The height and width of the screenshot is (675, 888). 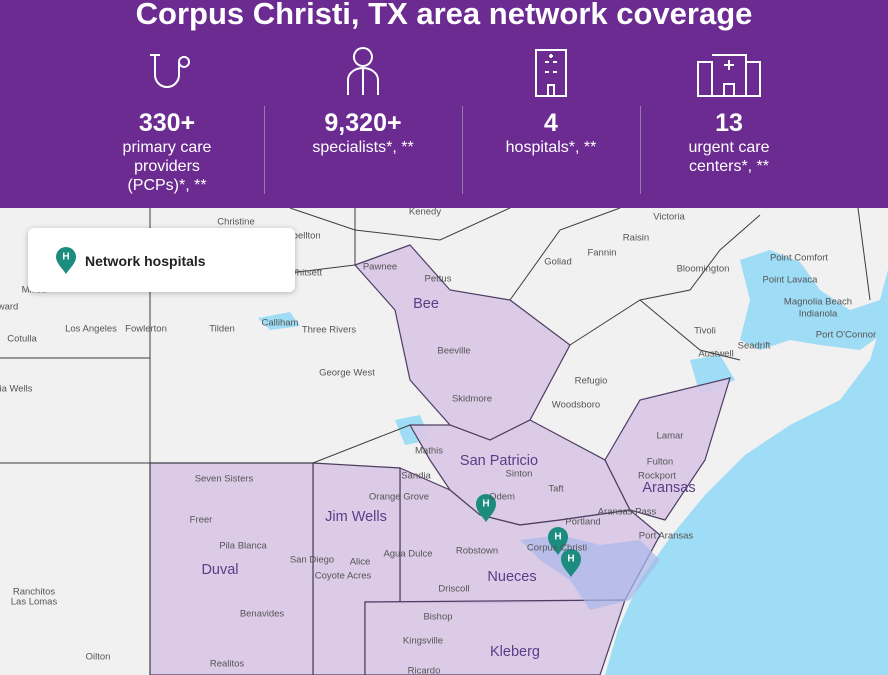 What do you see at coordinates (519, 474) in the screenshot?
I see `place-label: Sinton` at bounding box center [519, 474].